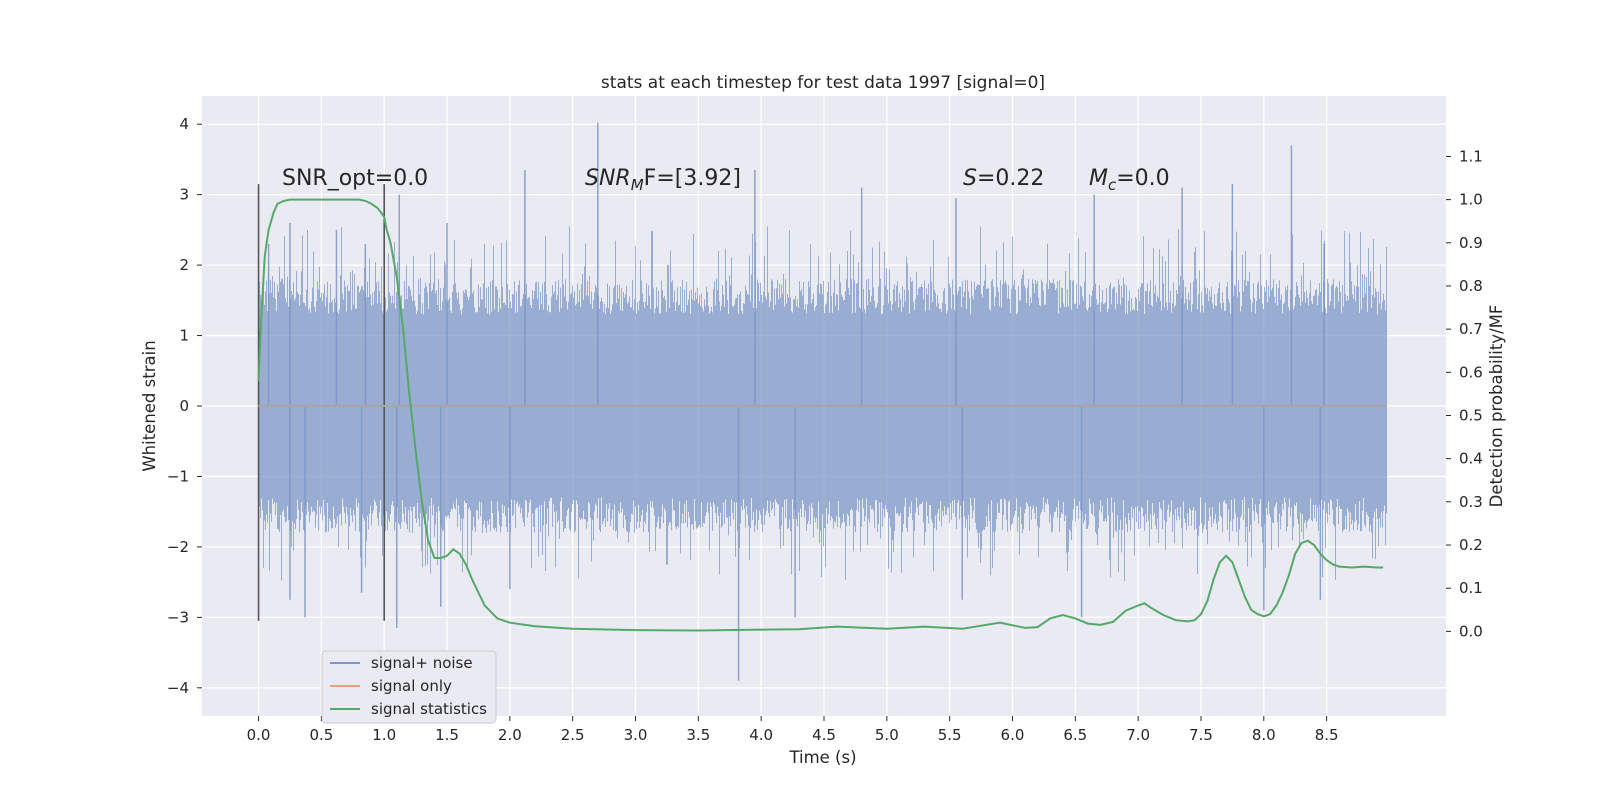  Describe the element at coordinates (178, 476) in the screenshot. I see `y-left-tick-label: −1` at that location.